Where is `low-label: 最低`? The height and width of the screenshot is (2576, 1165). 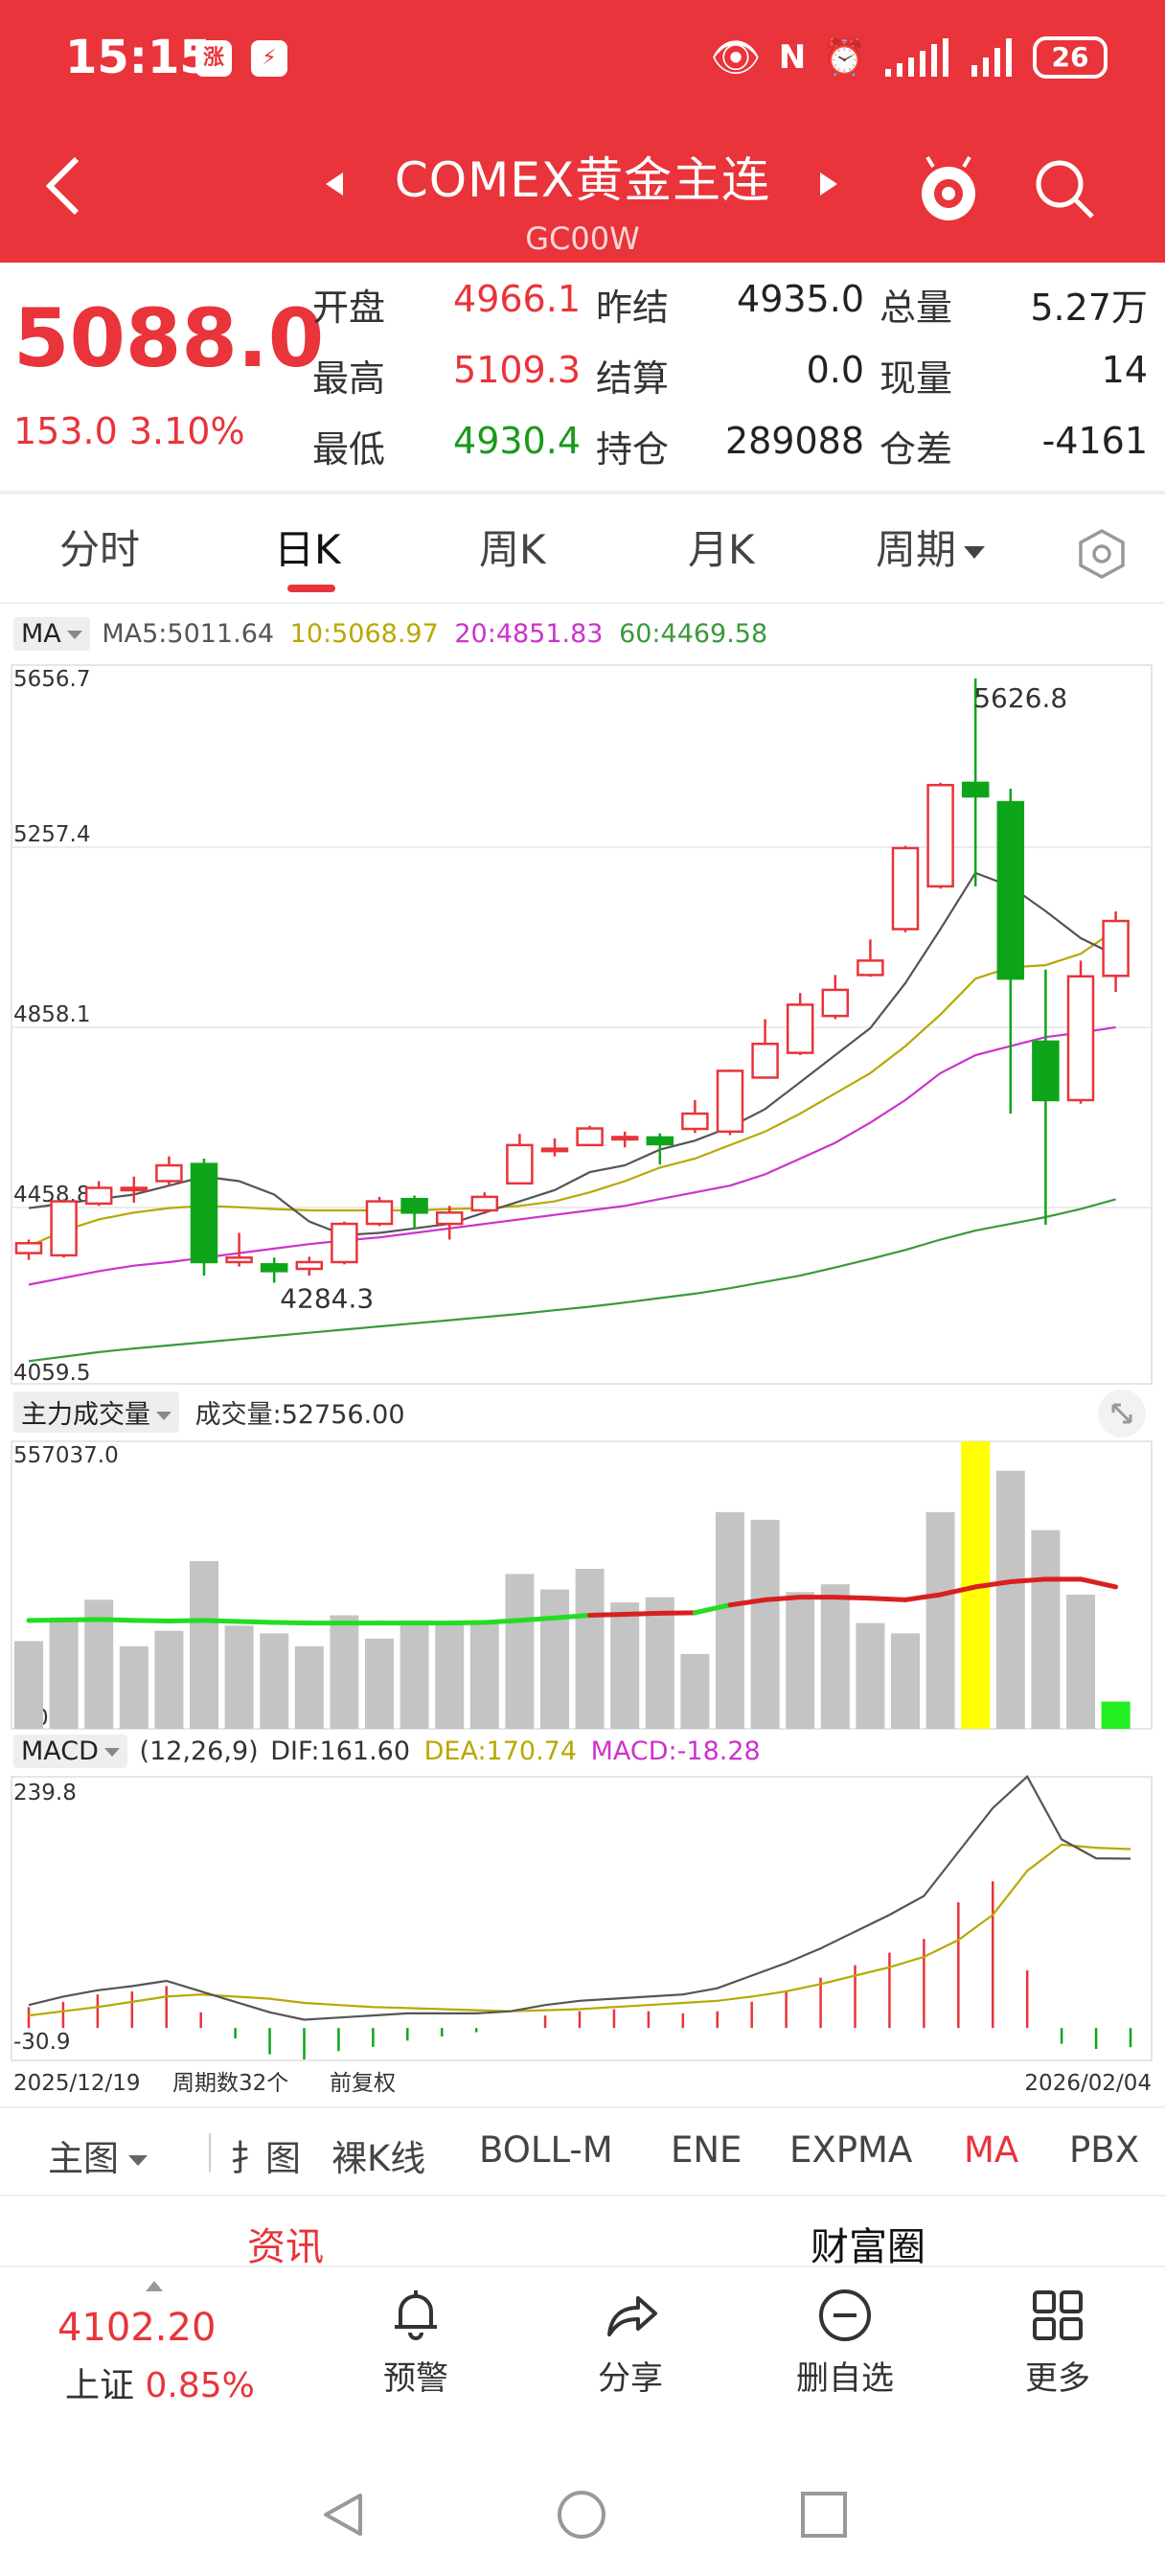 low-label: 最低 is located at coordinates (349, 449).